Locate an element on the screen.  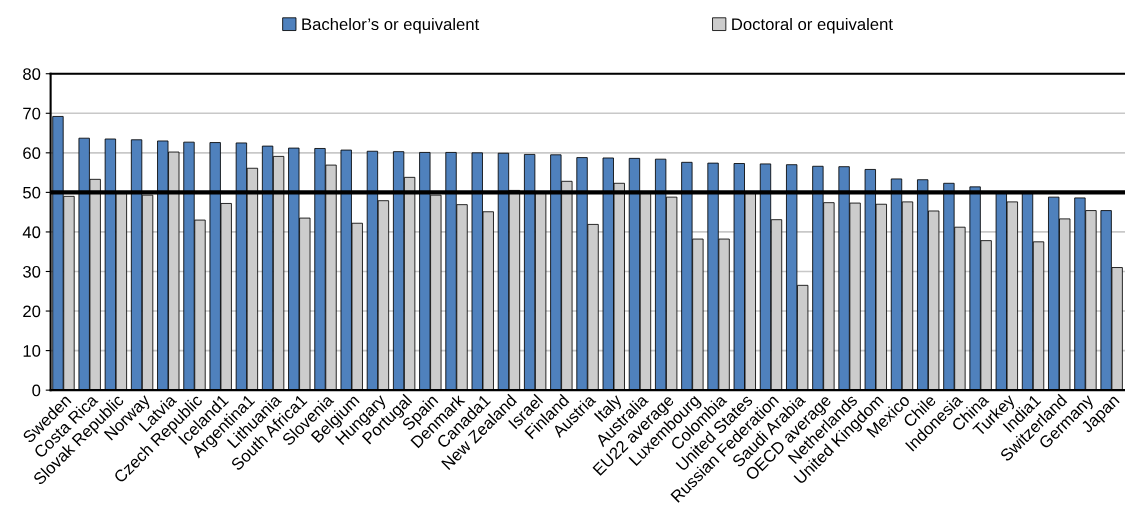
y-tick-label: 10 is located at coordinates (32, 350).